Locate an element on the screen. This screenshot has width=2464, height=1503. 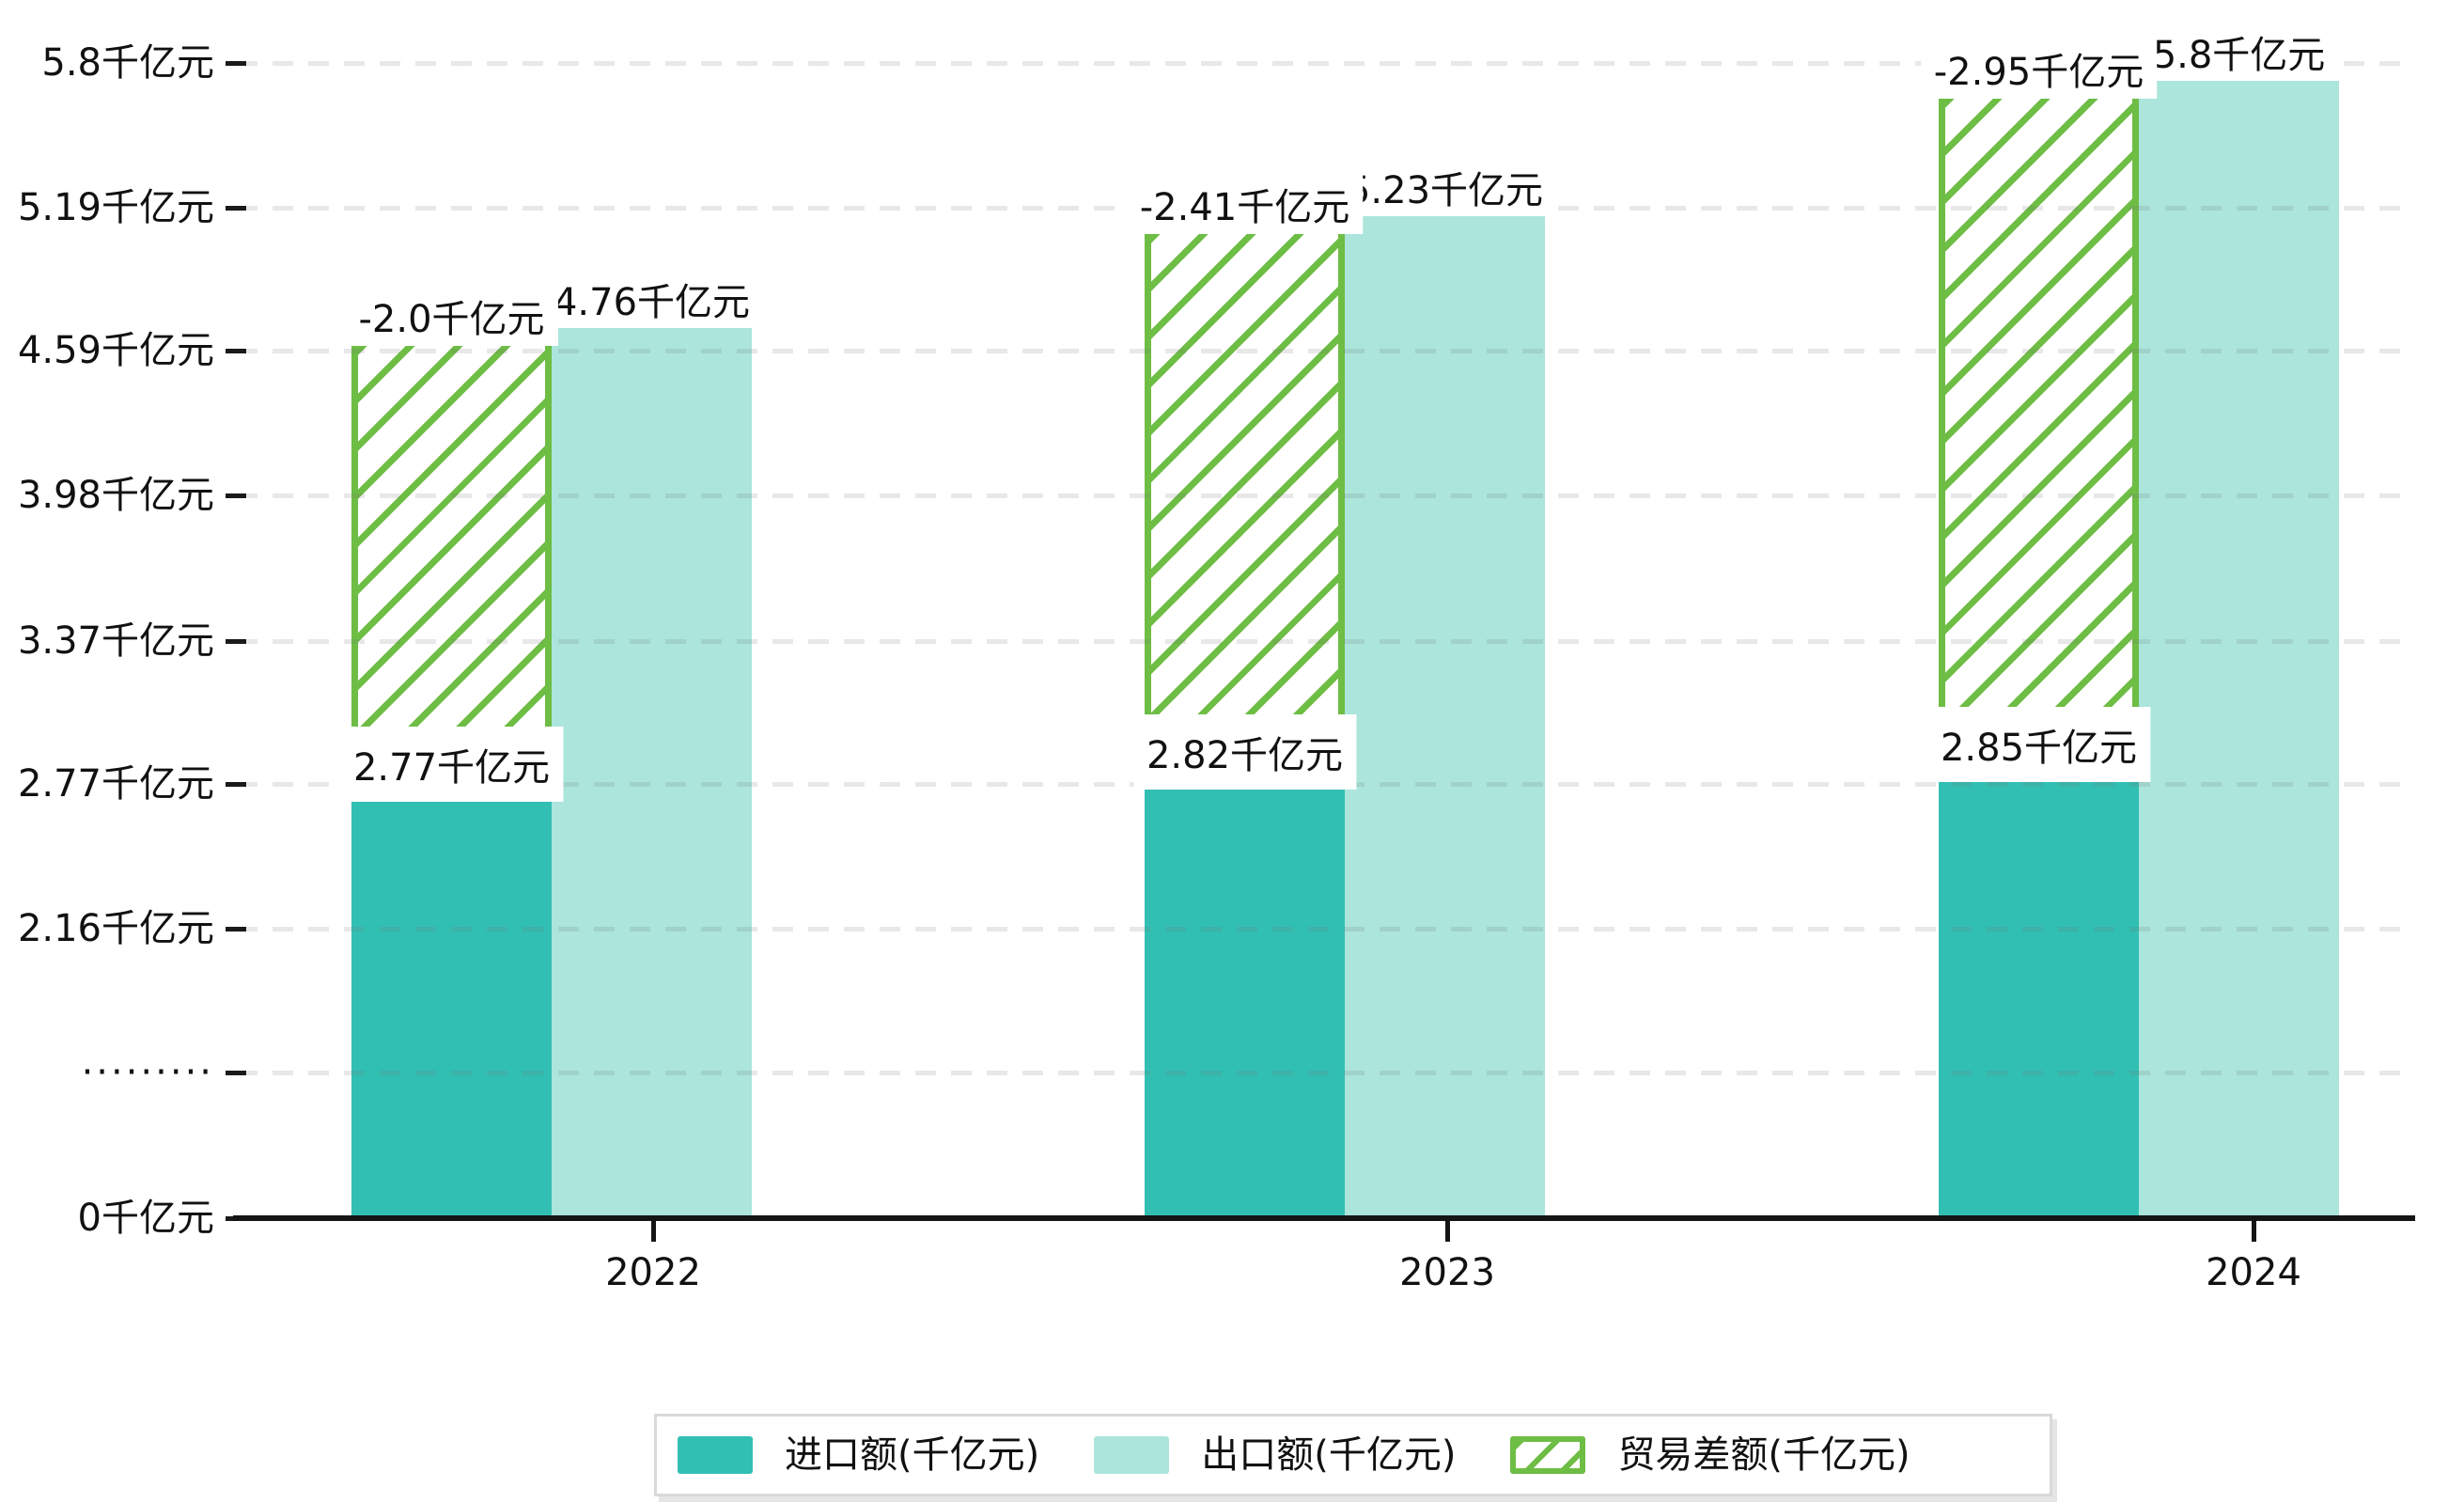
bar-export-2022 is located at coordinates (652, 773).